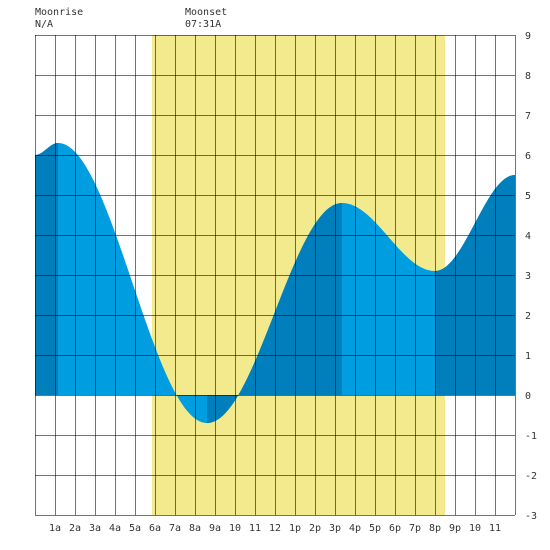 The height and width of the screenshot is (550, 550). What do you see at coordinates (75, 528) in the screenshot?
I see `x-tick-label: 2a` at bounding box center [75, 528].